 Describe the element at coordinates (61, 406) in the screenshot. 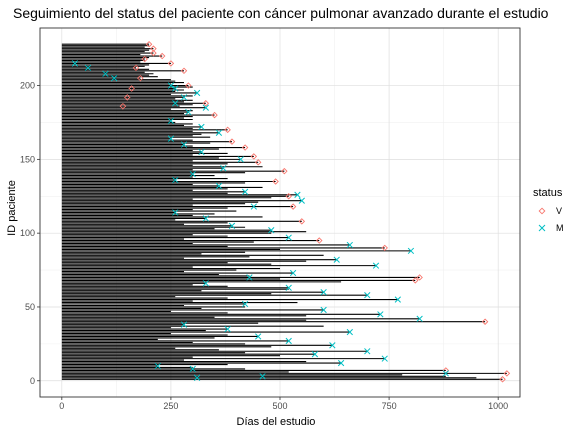

I see `x-tick-label: 0` at that location.